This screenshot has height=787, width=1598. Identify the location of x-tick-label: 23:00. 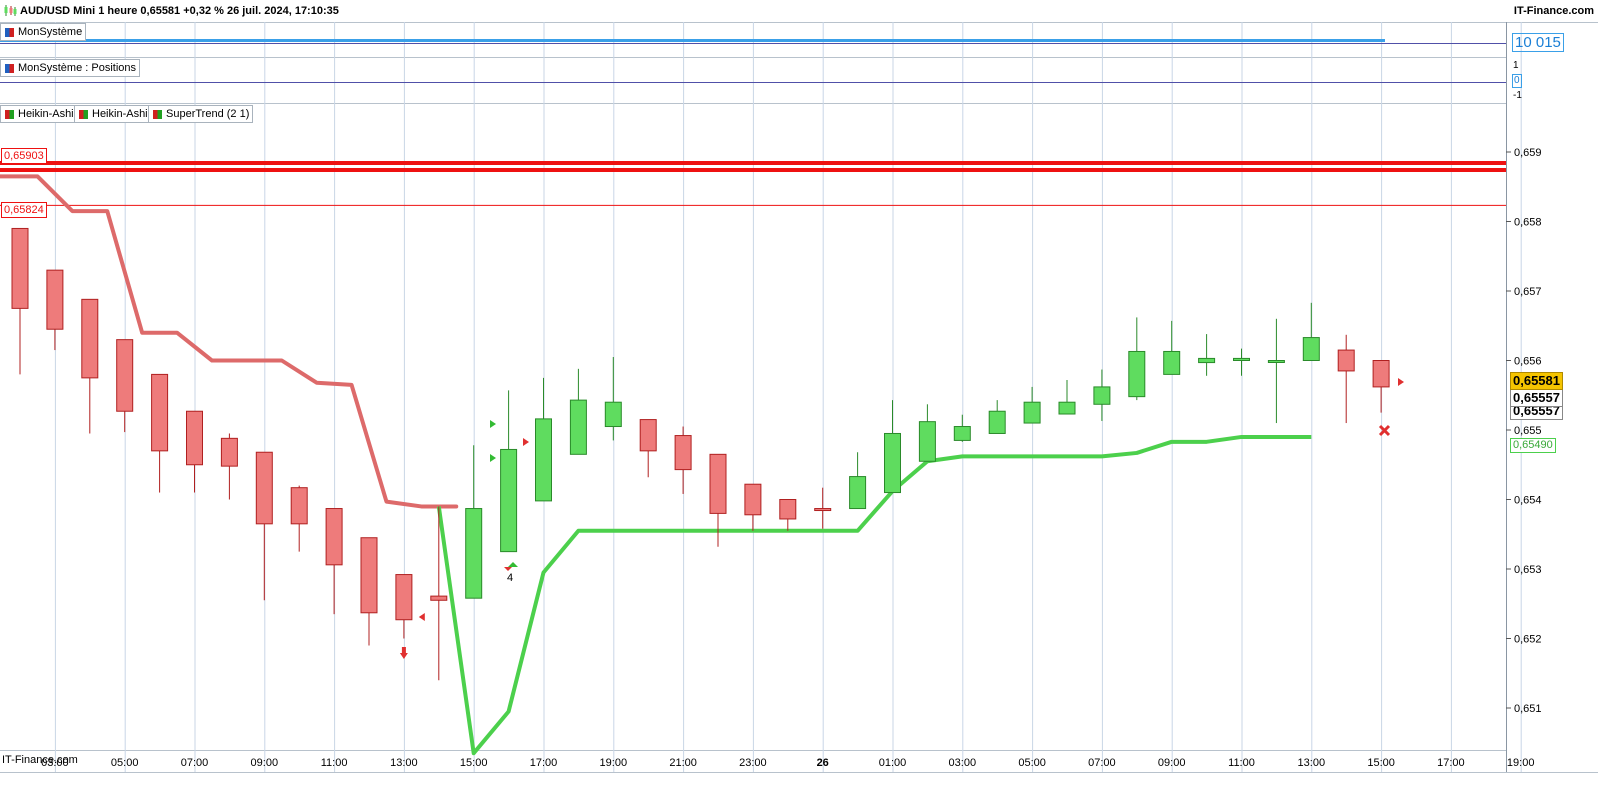
(753, 763).